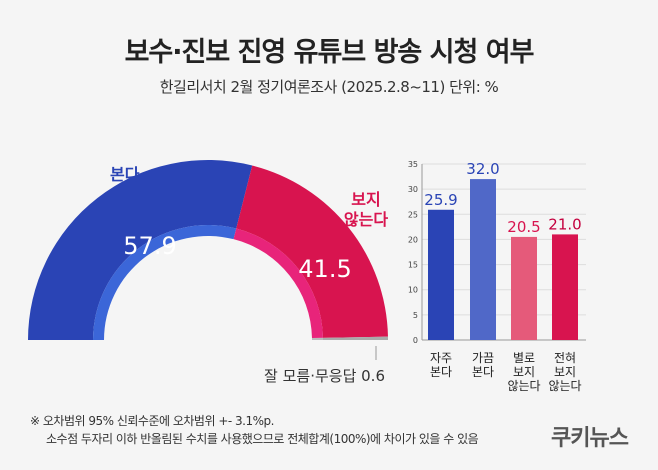 The height and width of the screenshot is (470, 658). I want to click on bar-label-1: 32.0, so click(482, 169).